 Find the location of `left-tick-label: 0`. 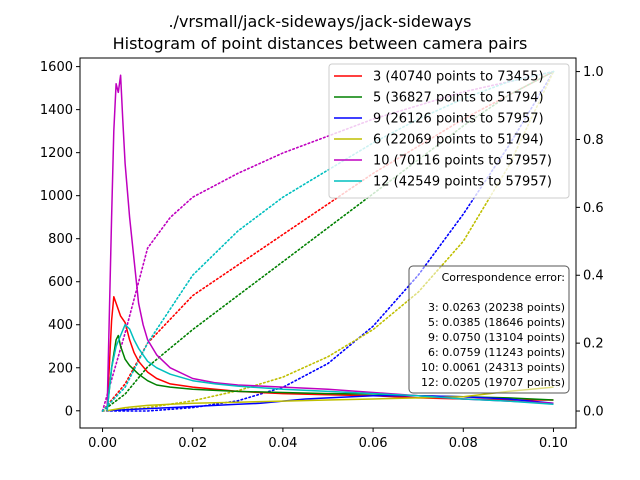

left-tick-label: 0 is located at coordinates (69, 411).